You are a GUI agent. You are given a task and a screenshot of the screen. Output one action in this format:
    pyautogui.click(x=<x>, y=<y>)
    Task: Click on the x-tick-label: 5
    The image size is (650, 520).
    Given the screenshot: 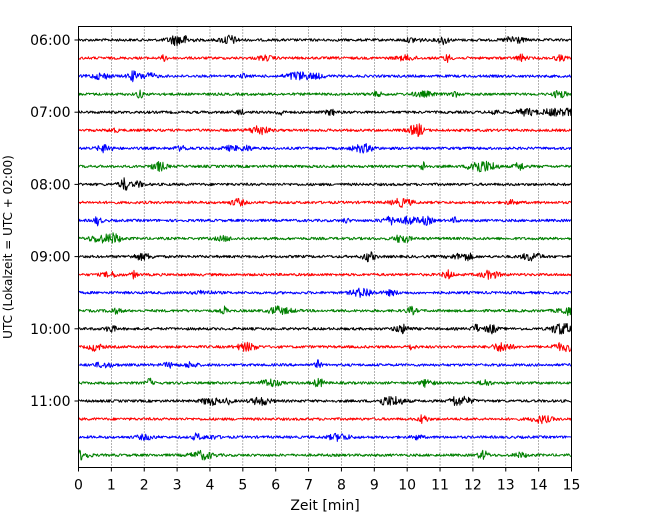 What is the action you would take?
    pyautogui.click(x=242, y=486)
    